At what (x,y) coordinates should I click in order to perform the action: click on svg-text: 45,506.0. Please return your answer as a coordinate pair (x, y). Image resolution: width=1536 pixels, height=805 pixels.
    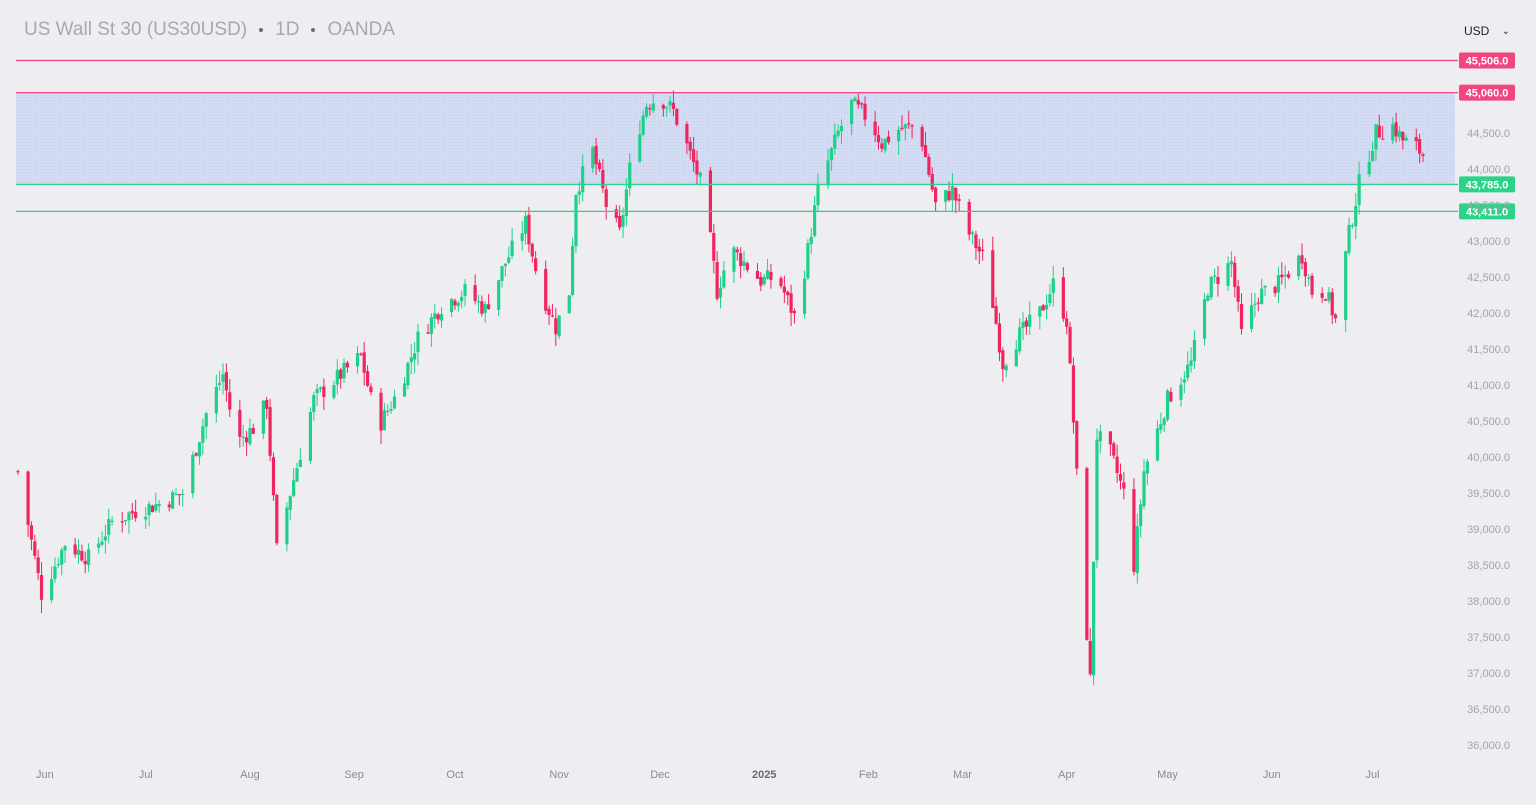
    Looking at the image, I should click on (1487, 62).